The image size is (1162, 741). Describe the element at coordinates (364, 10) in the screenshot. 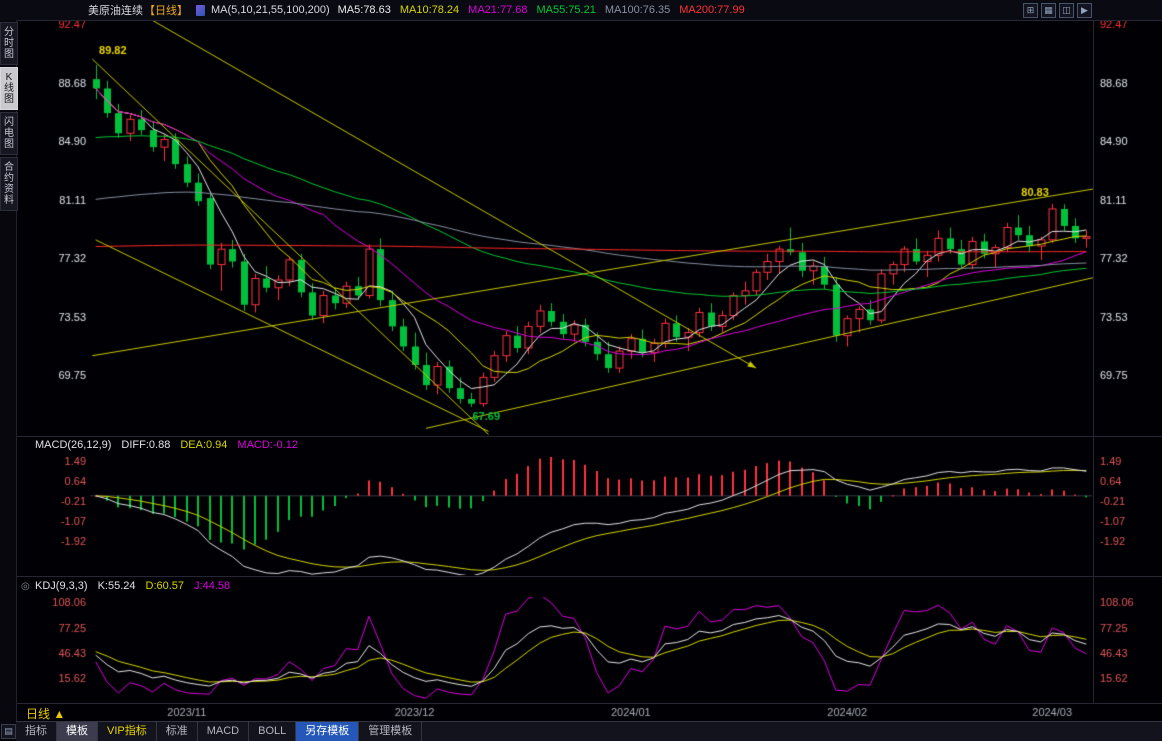

I see `ma-value-label: MA5:78.63` at that location.